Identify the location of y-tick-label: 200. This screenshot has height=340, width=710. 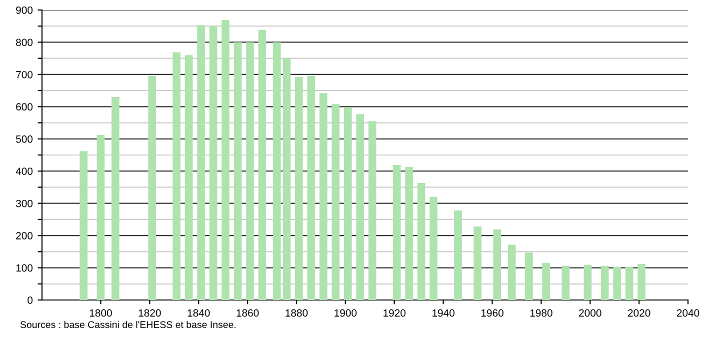
(24, 236).